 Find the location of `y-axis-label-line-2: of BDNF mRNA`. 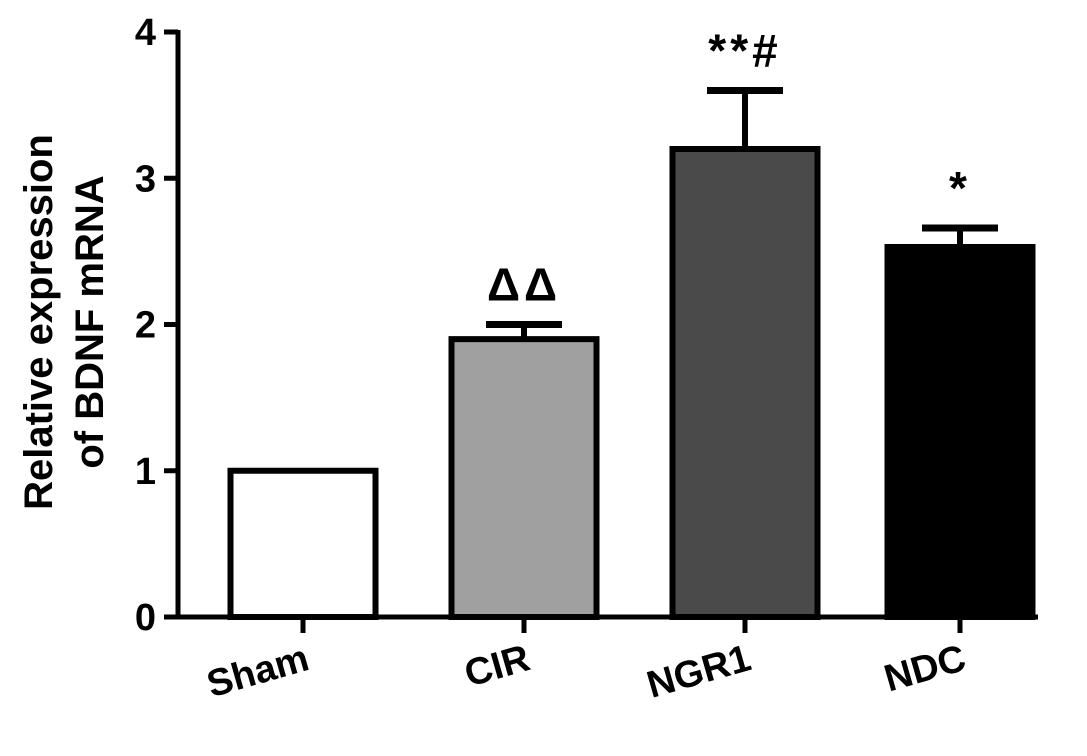

y-axis-label-line-2: of BDNF mRNA is located at coordinates (90, 321).